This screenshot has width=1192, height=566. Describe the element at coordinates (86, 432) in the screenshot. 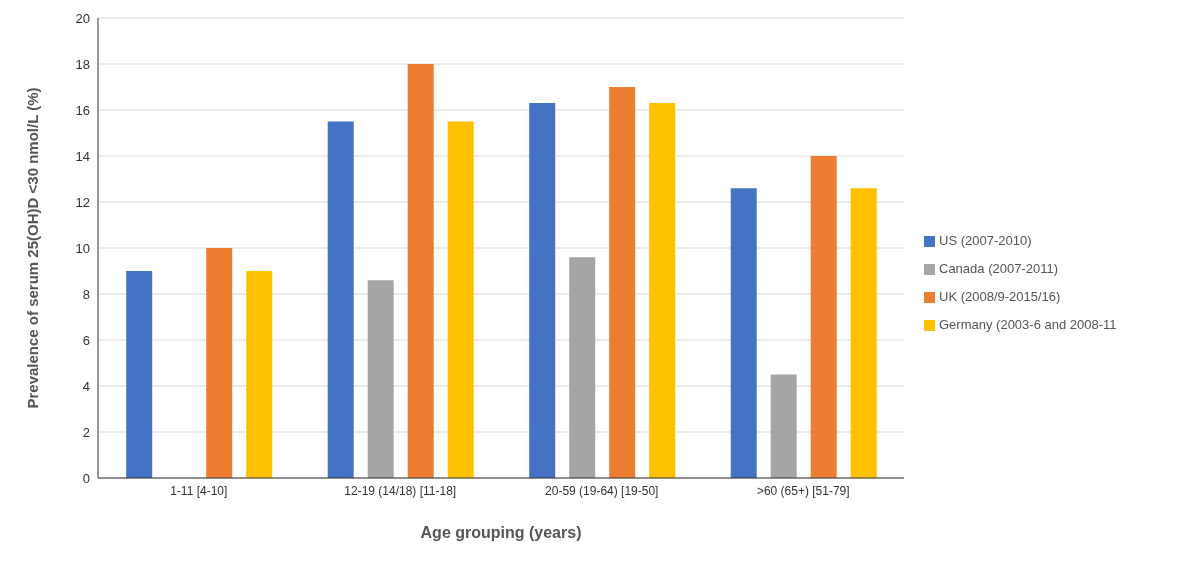

I see `y-tick-label: 2` at that location.